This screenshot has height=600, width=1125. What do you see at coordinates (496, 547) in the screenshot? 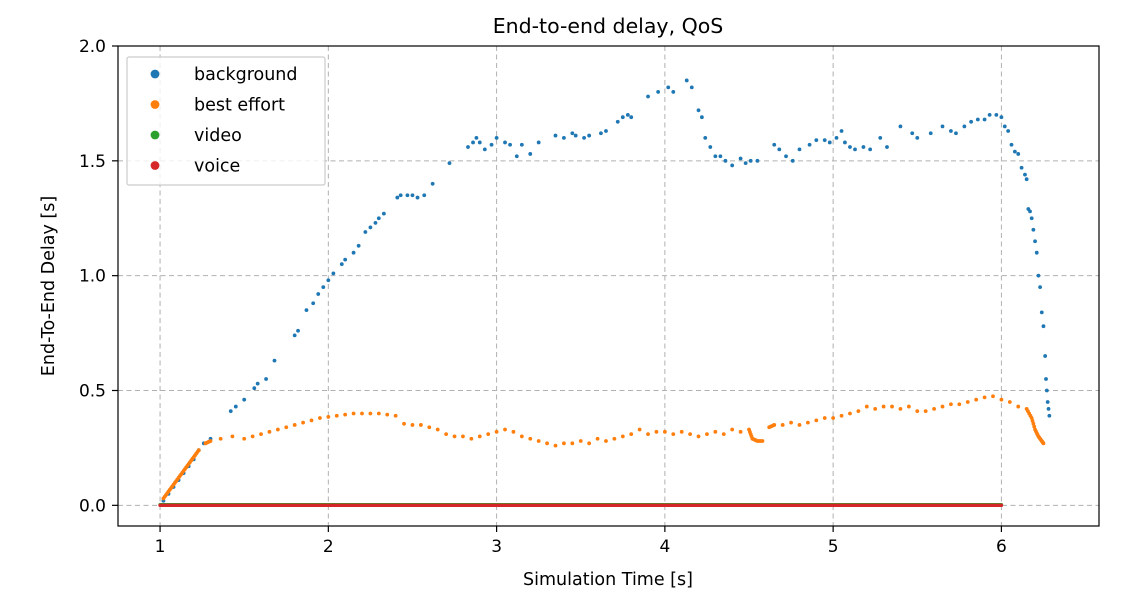
I see `x-tick-label: 3` at bounding box center [496, 547].